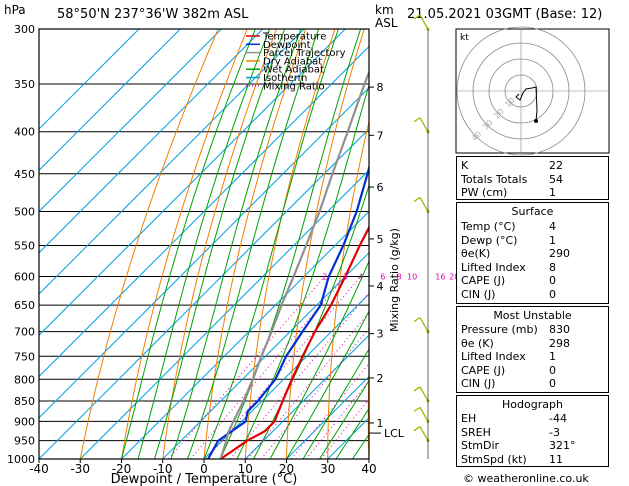 The height and width of the screenshot is (486, 629). I want to click on table-row: SREH -3, so click(532, 432).